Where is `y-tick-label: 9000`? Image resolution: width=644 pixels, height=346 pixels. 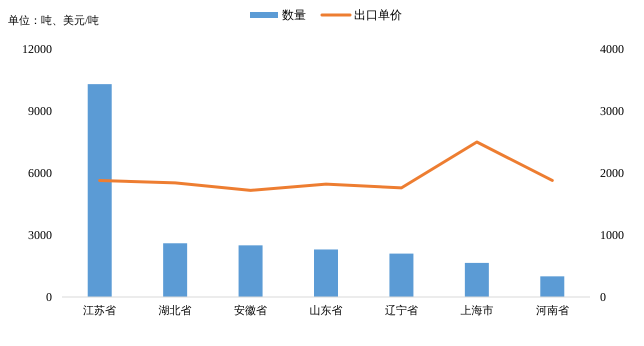
y-tick-label: 9000 is located at coordinates (40, 111).